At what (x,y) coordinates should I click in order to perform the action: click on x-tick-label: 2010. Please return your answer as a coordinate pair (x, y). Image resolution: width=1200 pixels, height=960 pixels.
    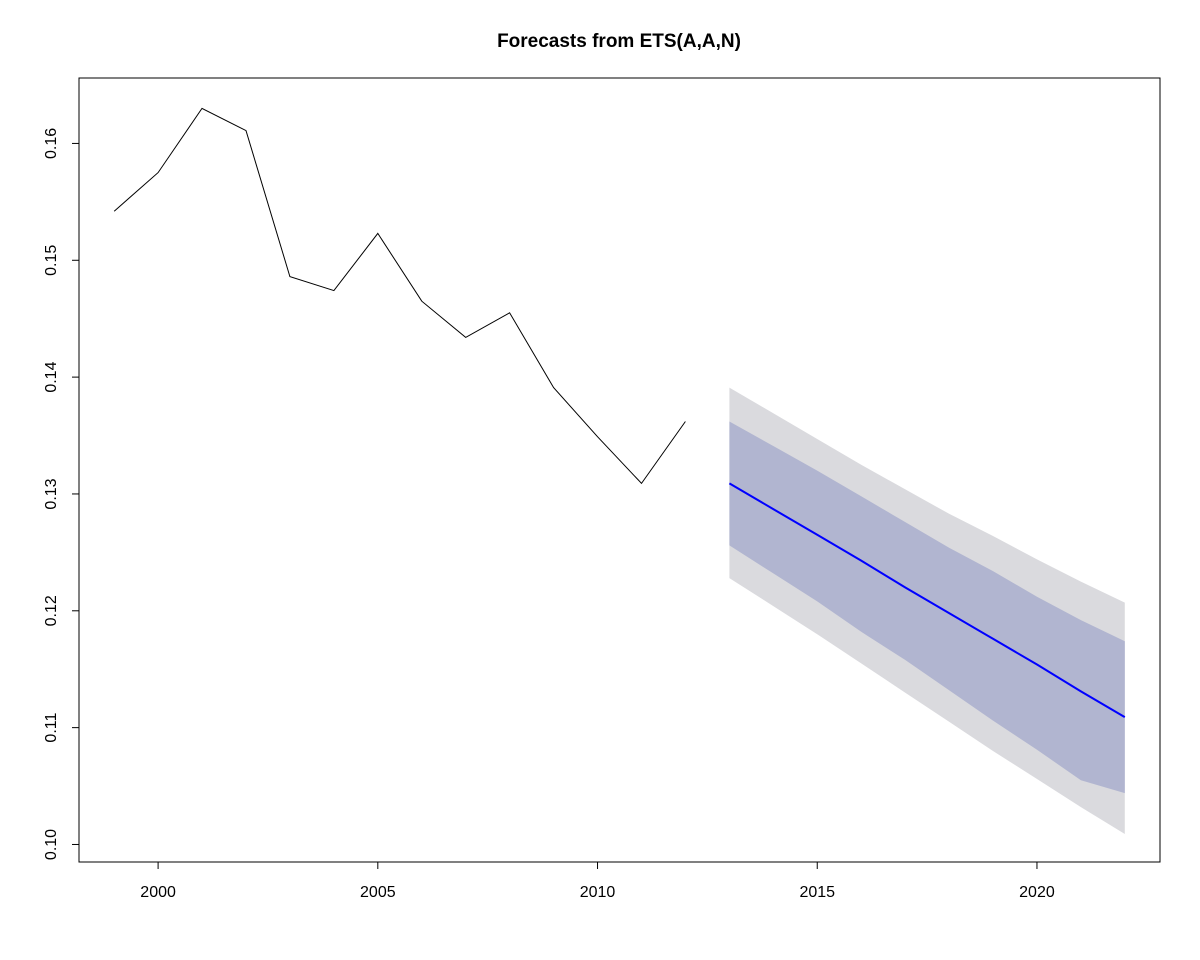
    Looking at the image, I should click on (598, 892).